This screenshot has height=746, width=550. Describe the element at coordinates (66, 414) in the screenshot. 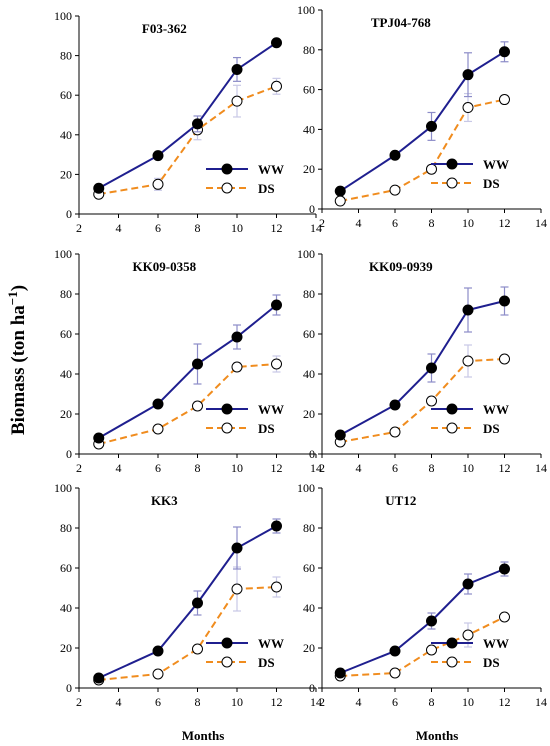

I see `y-tick-label: 20` at that location.